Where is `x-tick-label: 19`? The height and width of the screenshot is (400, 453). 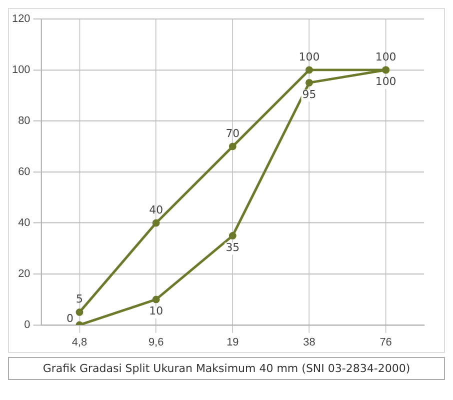 x-tick-label: 19 is located at coordinates (232, 342).